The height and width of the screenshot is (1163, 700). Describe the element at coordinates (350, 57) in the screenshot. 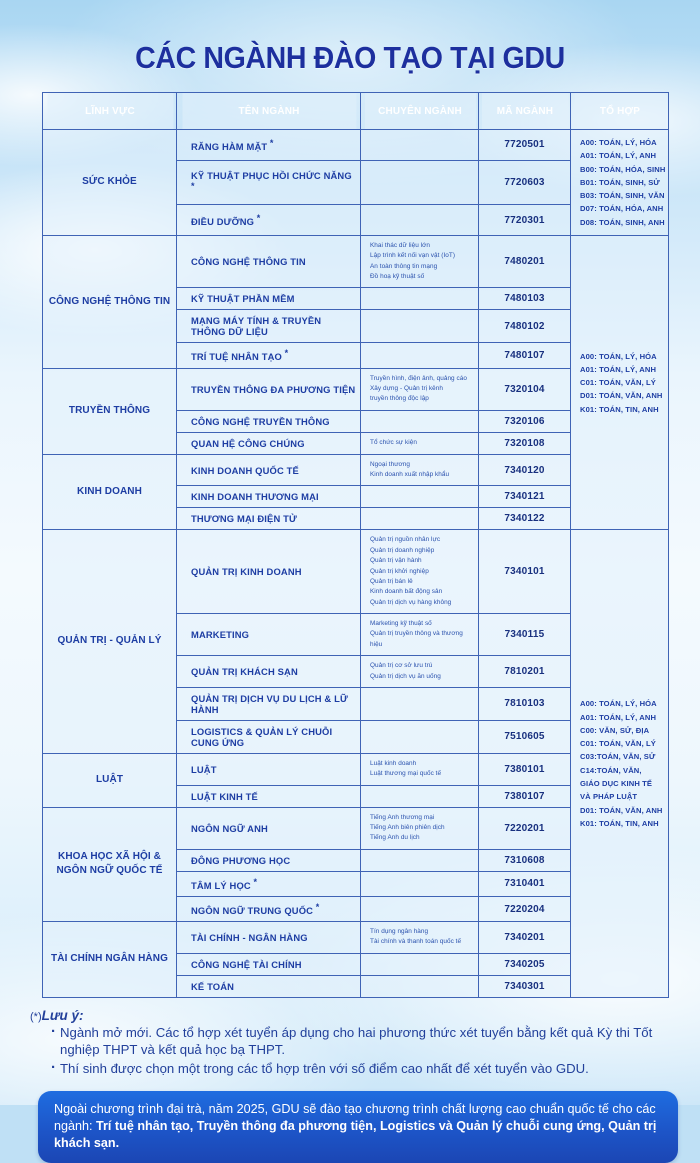

I see `page-title: CÁC NGÀNH ĐÀO TẠO TẠI GDU` at that location.